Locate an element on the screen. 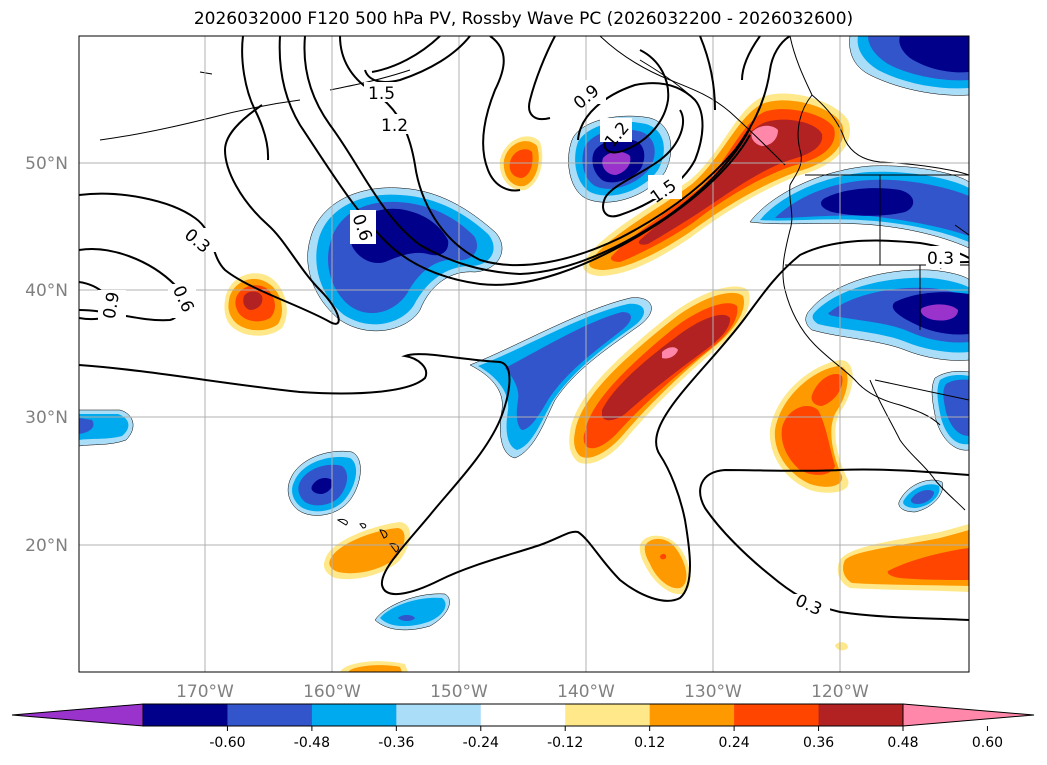  contour-label-10: 0.3 is located at coordinates (940, 259).